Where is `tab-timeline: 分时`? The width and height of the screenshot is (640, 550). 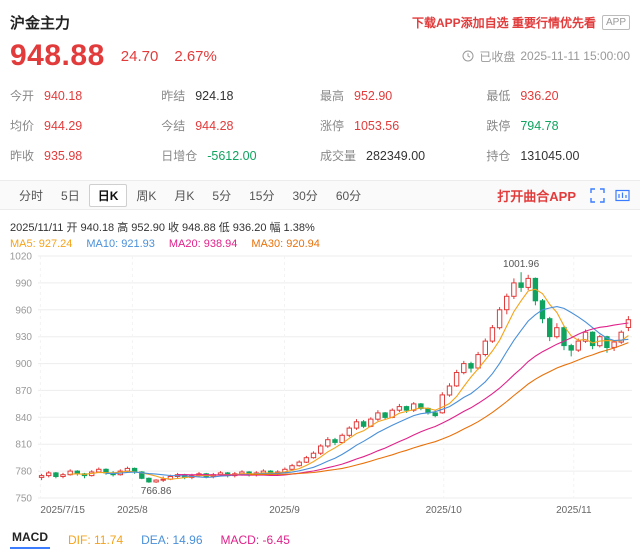
tab-timeline: 分时 is located at coordinates (31, 195).